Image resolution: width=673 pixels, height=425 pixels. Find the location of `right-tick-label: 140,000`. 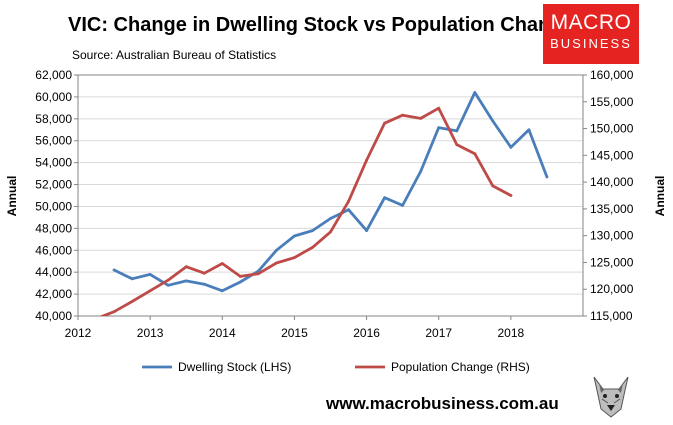

right-tick-label: 140,000 is located at coordinates (612, 182).